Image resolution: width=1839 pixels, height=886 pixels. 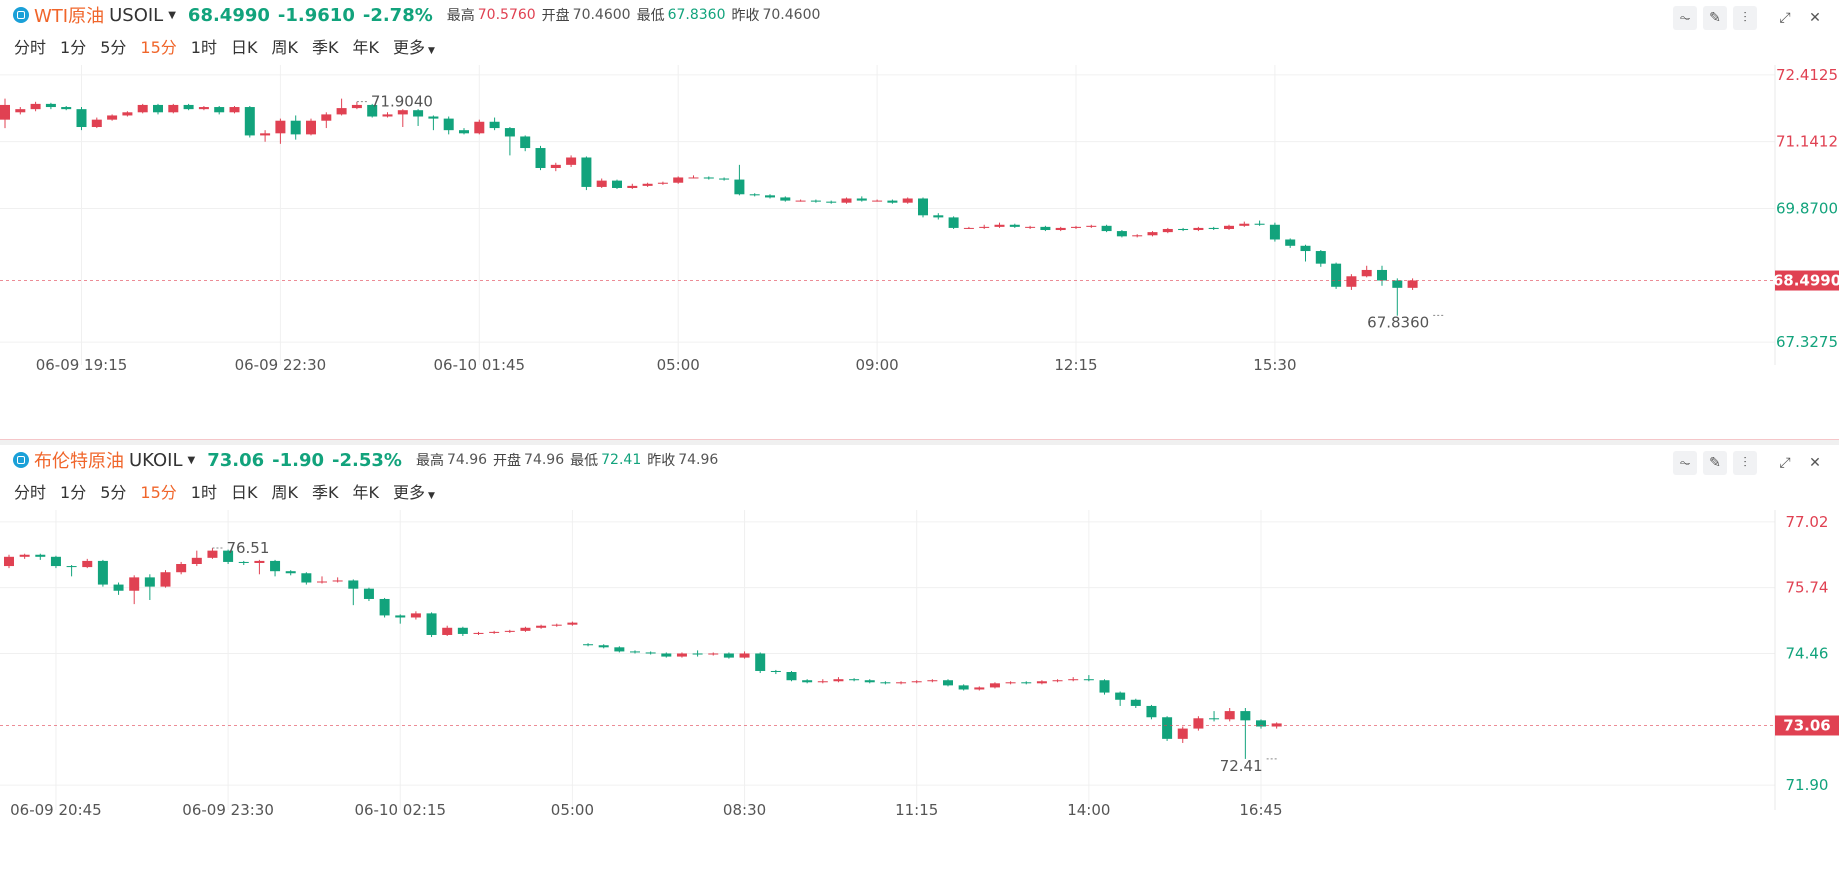 I want to click on more-chevron-down-icon: ▼, so click(x=431, y=51).